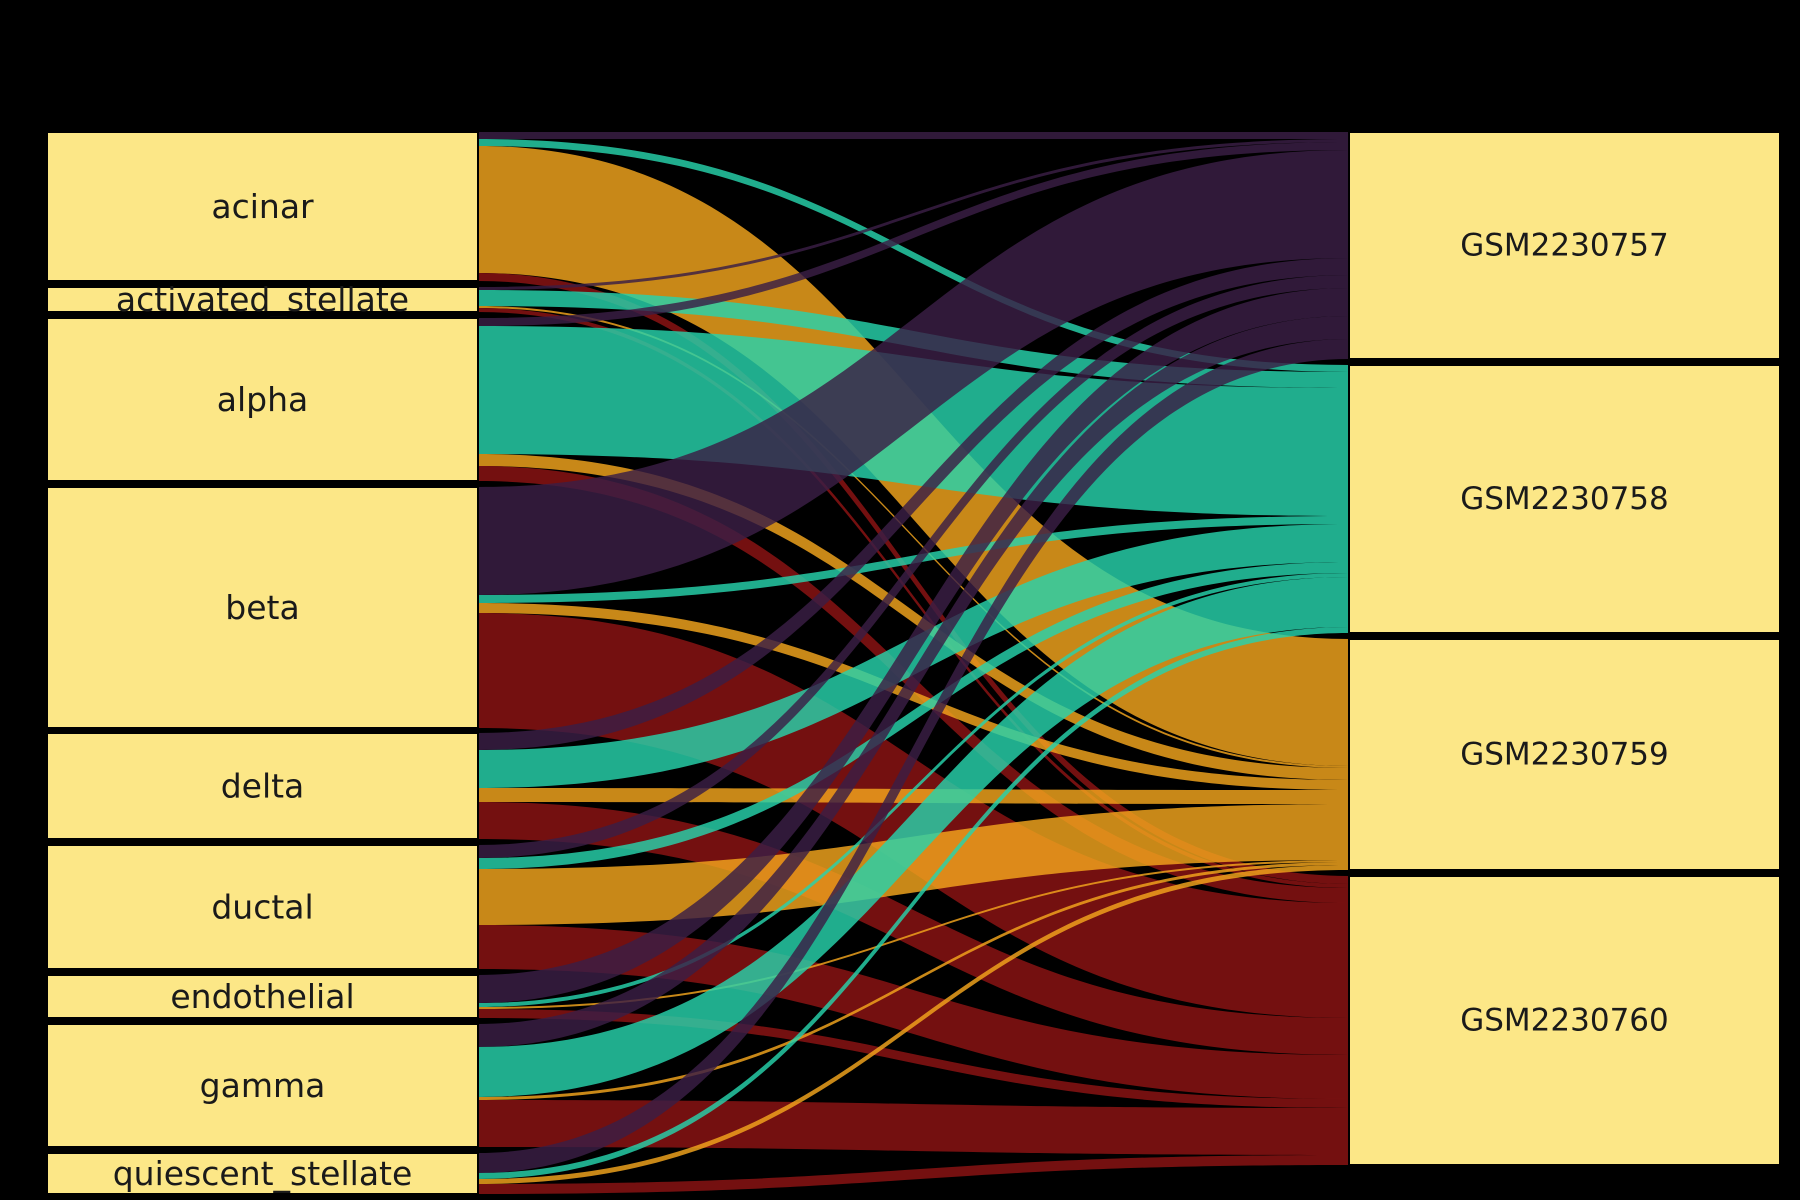 The width and height of the screenshot is (1800, 1200). What do you see at coordinates (913, 1058) in the screenshot?
I see `sankey-flow-endothelial-to-GSM2230760` at bounding box center [913, 1058].